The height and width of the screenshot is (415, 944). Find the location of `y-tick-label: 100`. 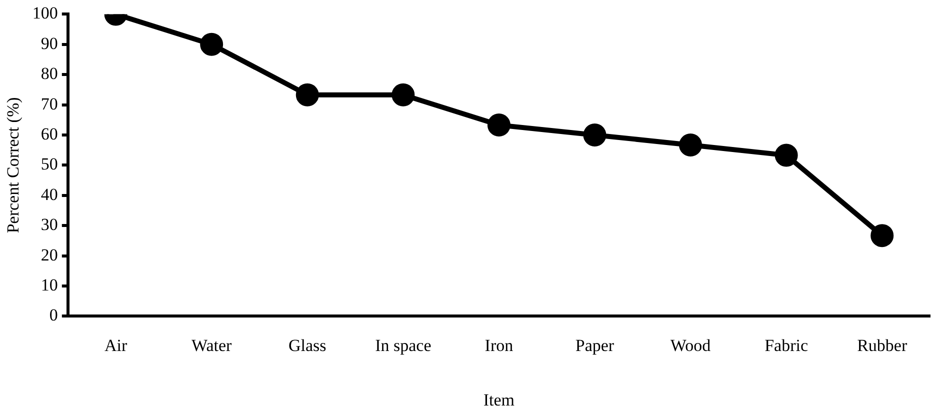

y-tick-label: 100 is located at coordinates (45, 13).